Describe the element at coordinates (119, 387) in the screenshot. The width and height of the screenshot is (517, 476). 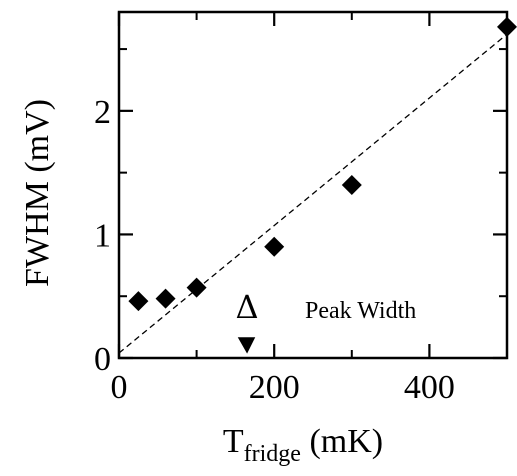
I see `x-tick-label: 0` at that location.